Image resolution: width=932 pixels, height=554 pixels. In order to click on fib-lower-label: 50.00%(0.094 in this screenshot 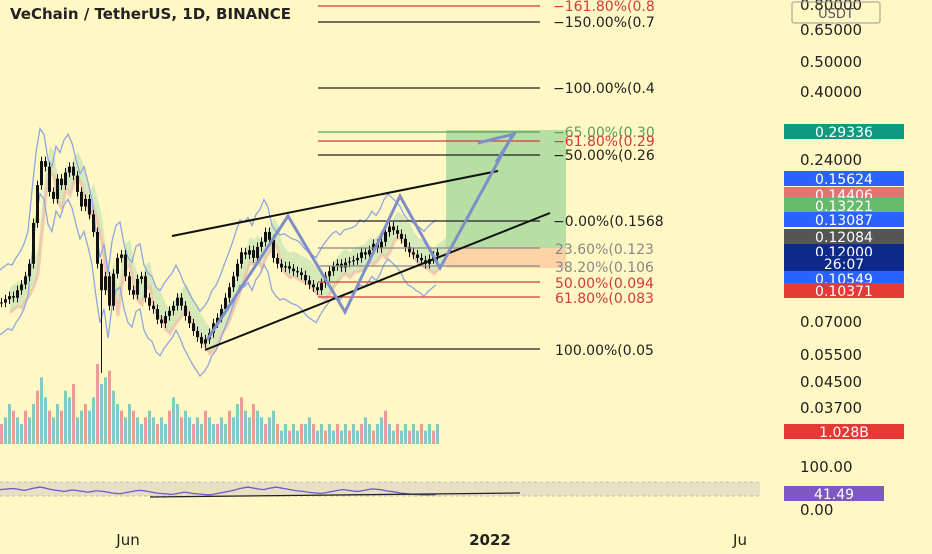, I will do `click(604, 284)`.